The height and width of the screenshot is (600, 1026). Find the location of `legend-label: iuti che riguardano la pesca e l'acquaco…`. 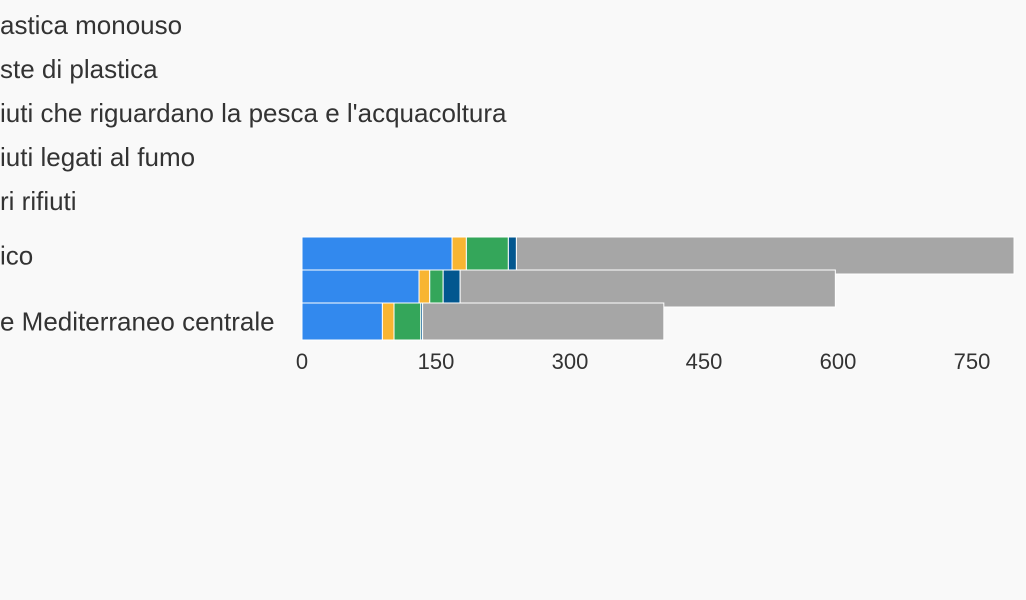

legend-label: iuti che riguardano la pesca e l'acquaco… is located at coordinates (253, 113).